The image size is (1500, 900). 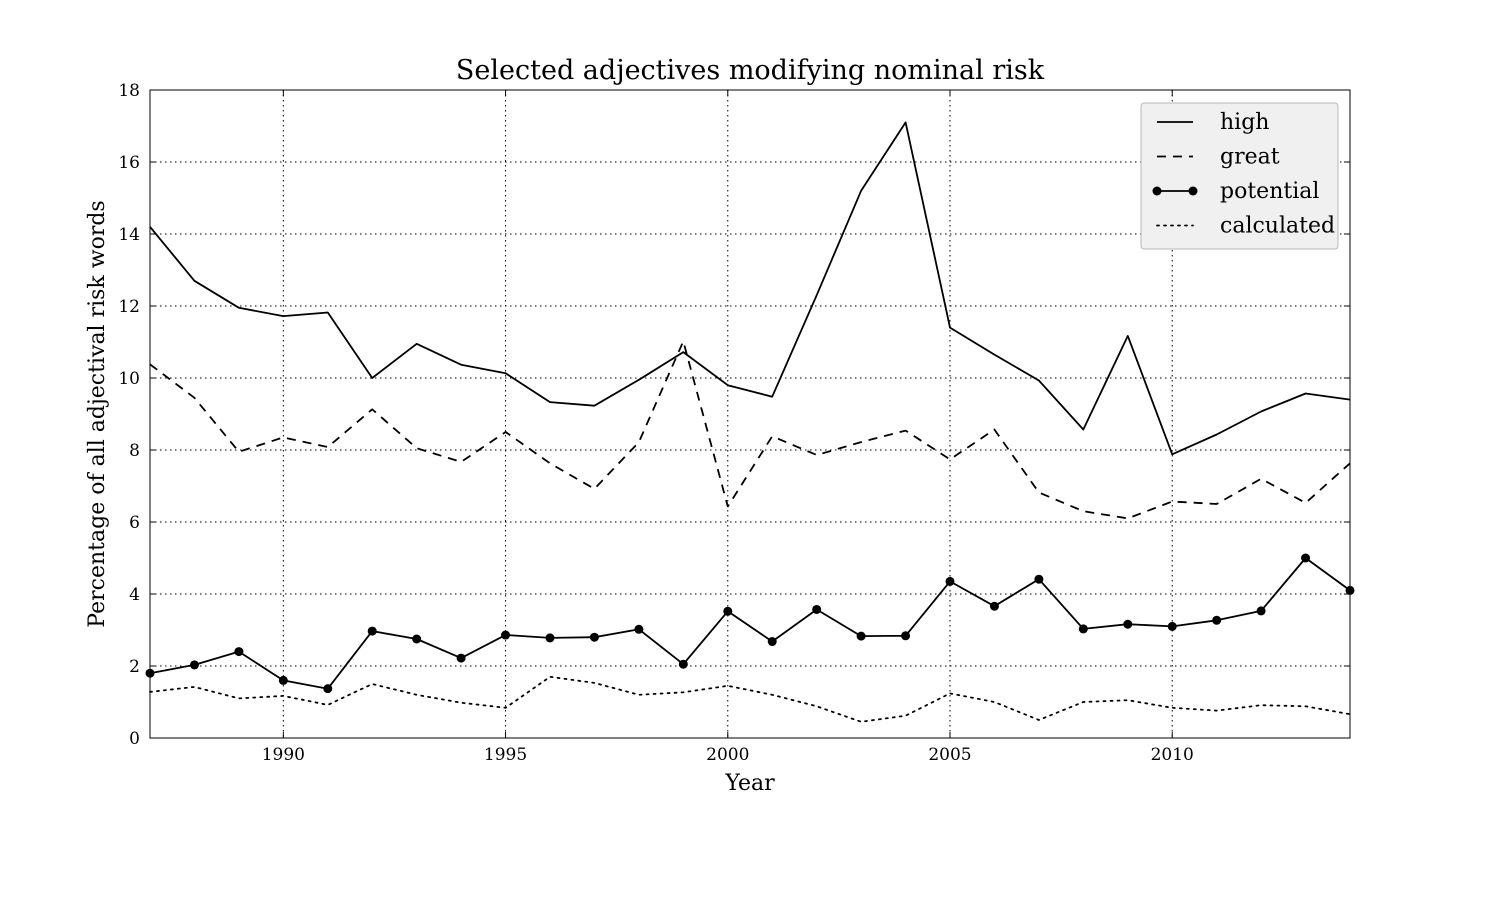 I want to click on y-tick-label: 18, so click(x=129, y=91).